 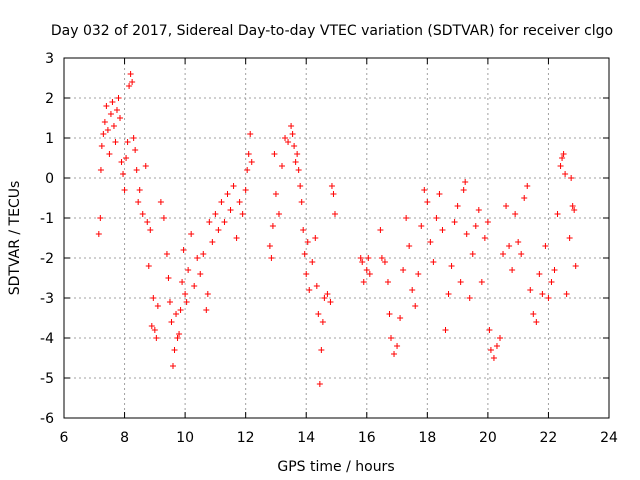 I want to click on y-tick-label: -1, so click(x=47, y=219).